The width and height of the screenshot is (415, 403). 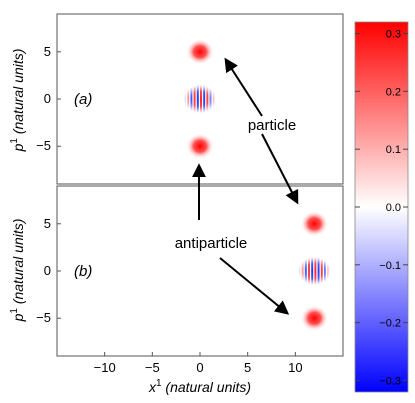 What do you see at coordinates (247, 367) in the screenshot?
I see `x-tick-label: 5` at bounding box center [247, 367].